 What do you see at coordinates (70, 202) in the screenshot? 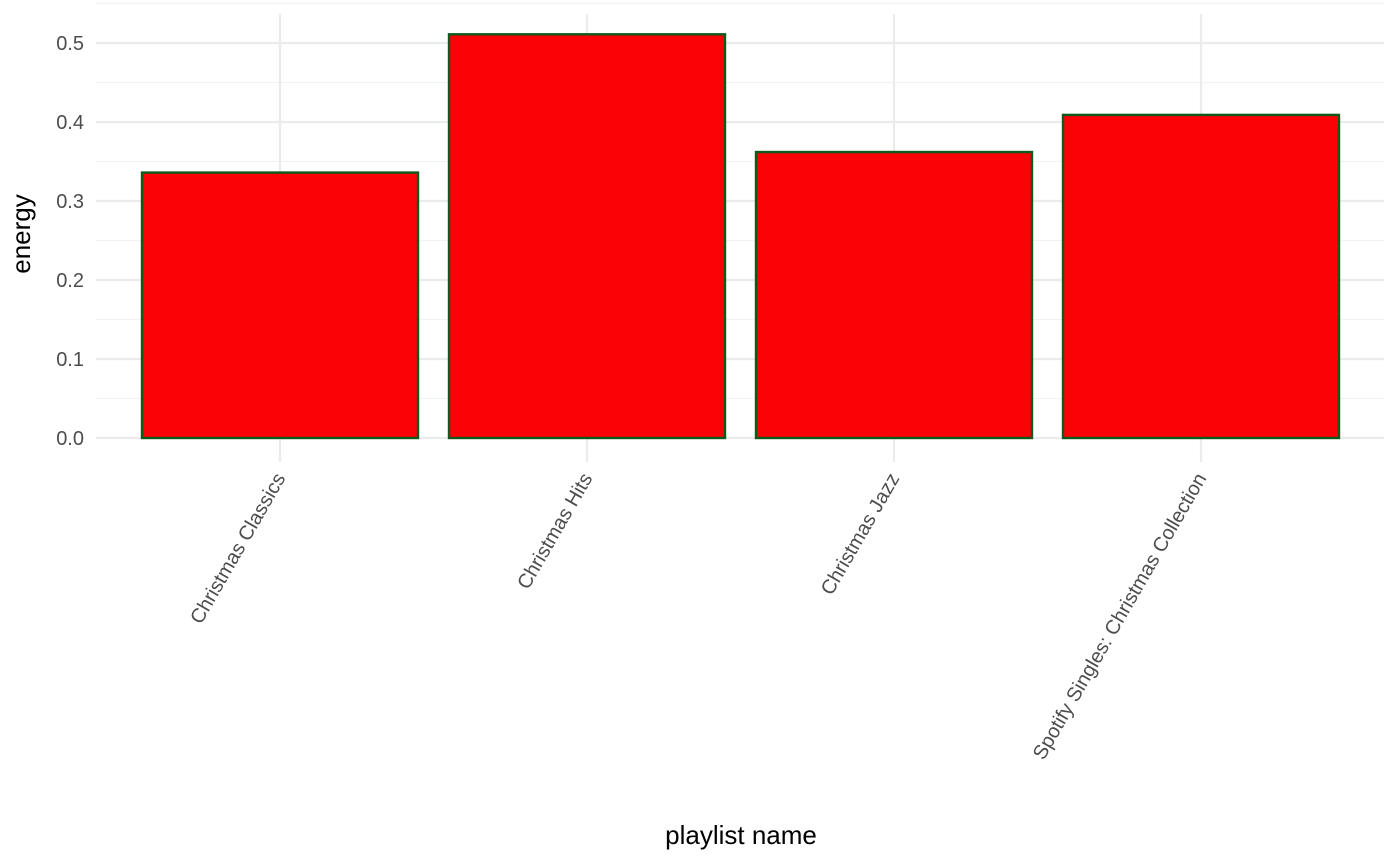
I see `y-tick-label: 0.3` at bounding box center [70, 202].